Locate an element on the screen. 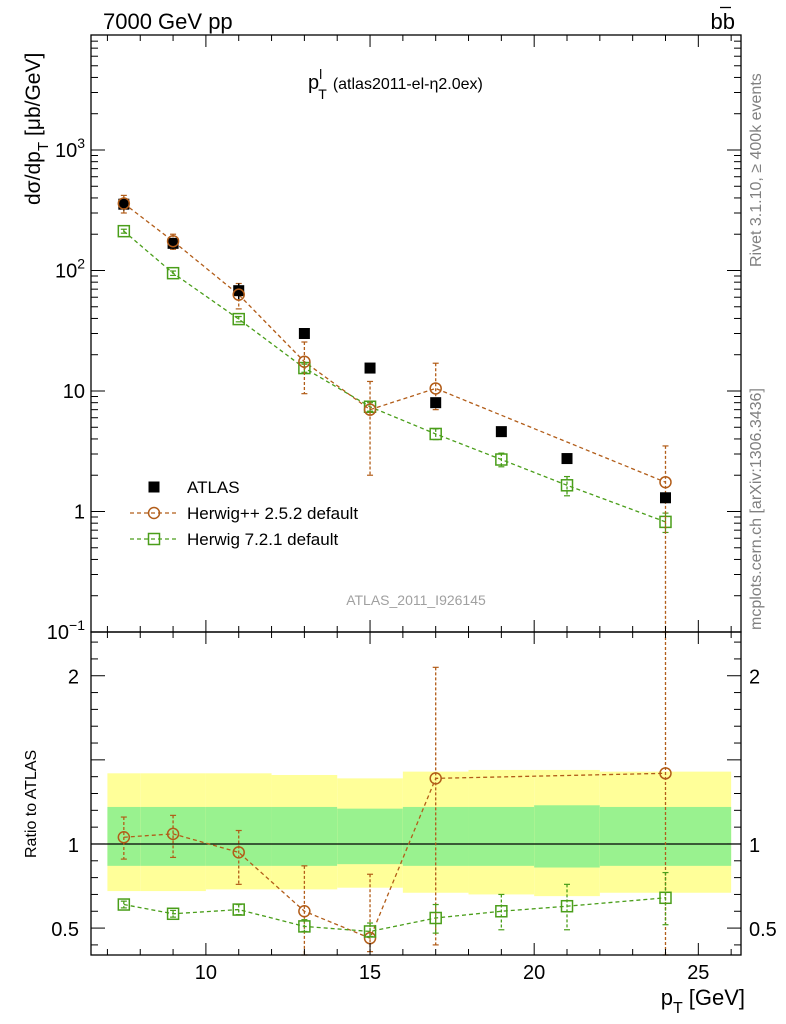  ratio-y-tick-label: 0.5 is located at coordinates (65, 930).